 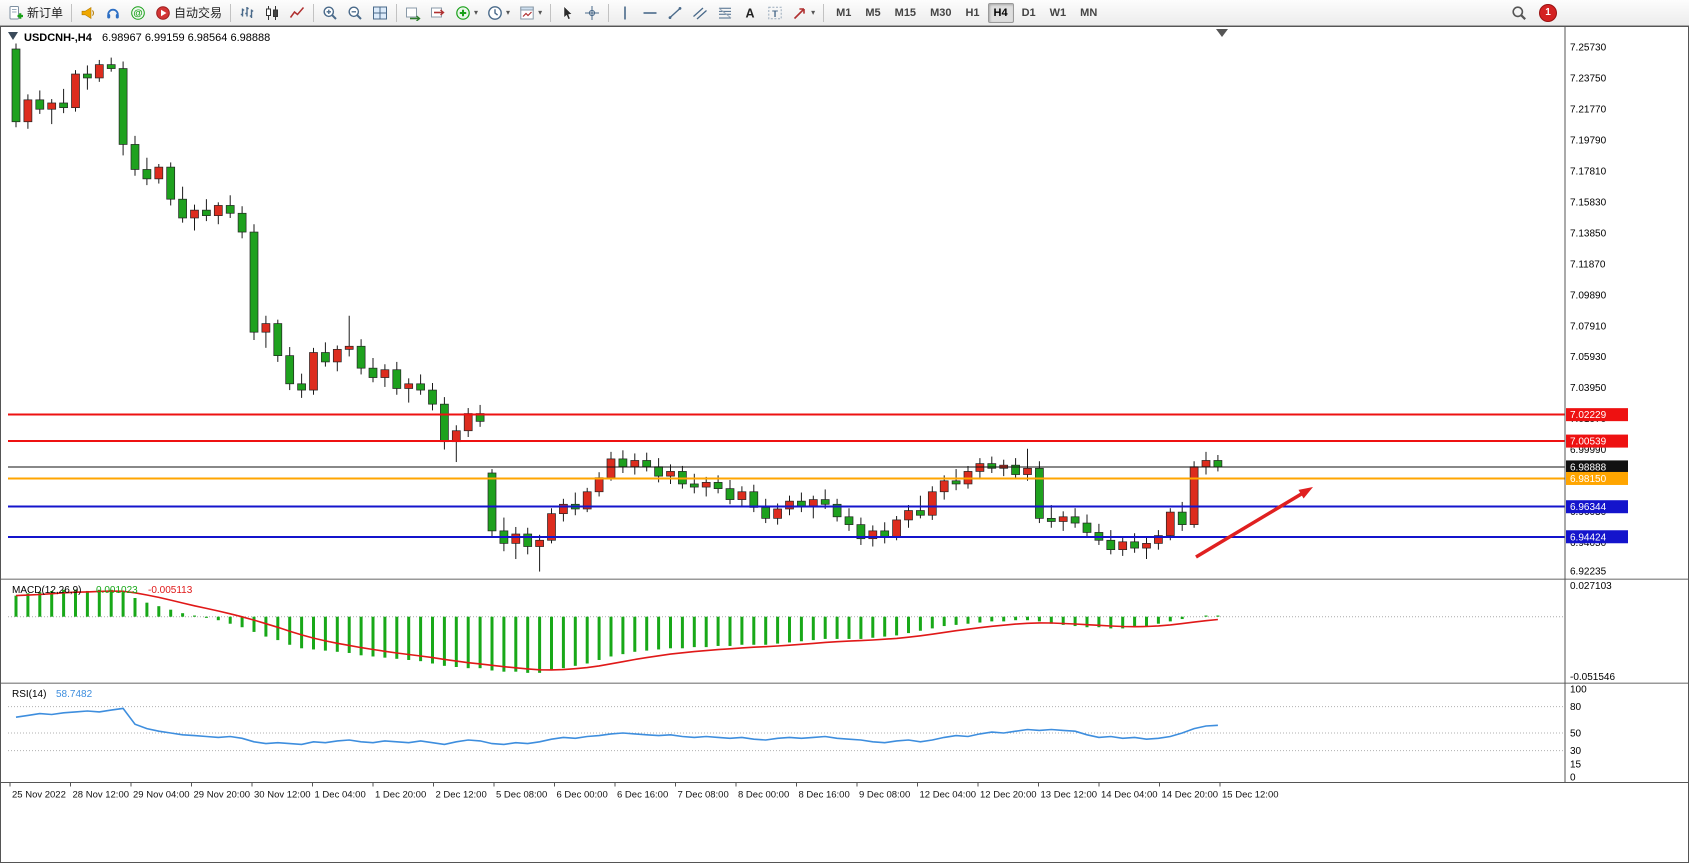 I want to click on text-label-button: T, so click(x=775, y=13).